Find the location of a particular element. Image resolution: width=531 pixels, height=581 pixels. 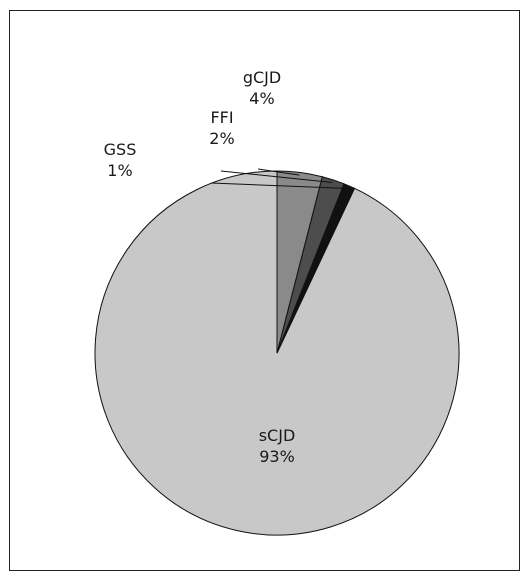

leader-line-gcjd is located at coordinates (278, 172).